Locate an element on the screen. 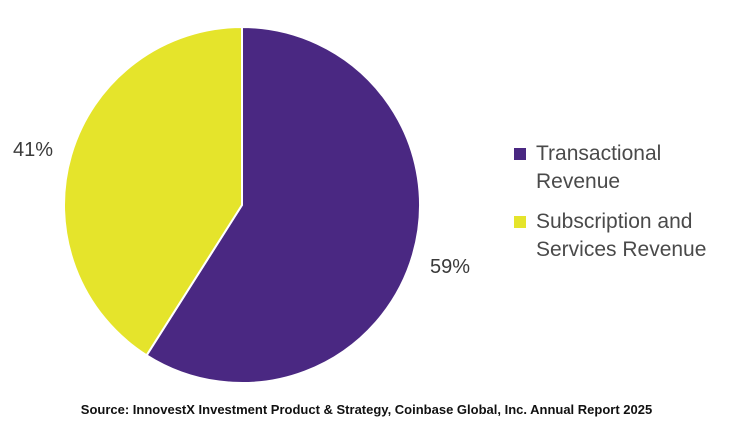  slice-label-transactional: 59% is located at coordinates (450, 267).